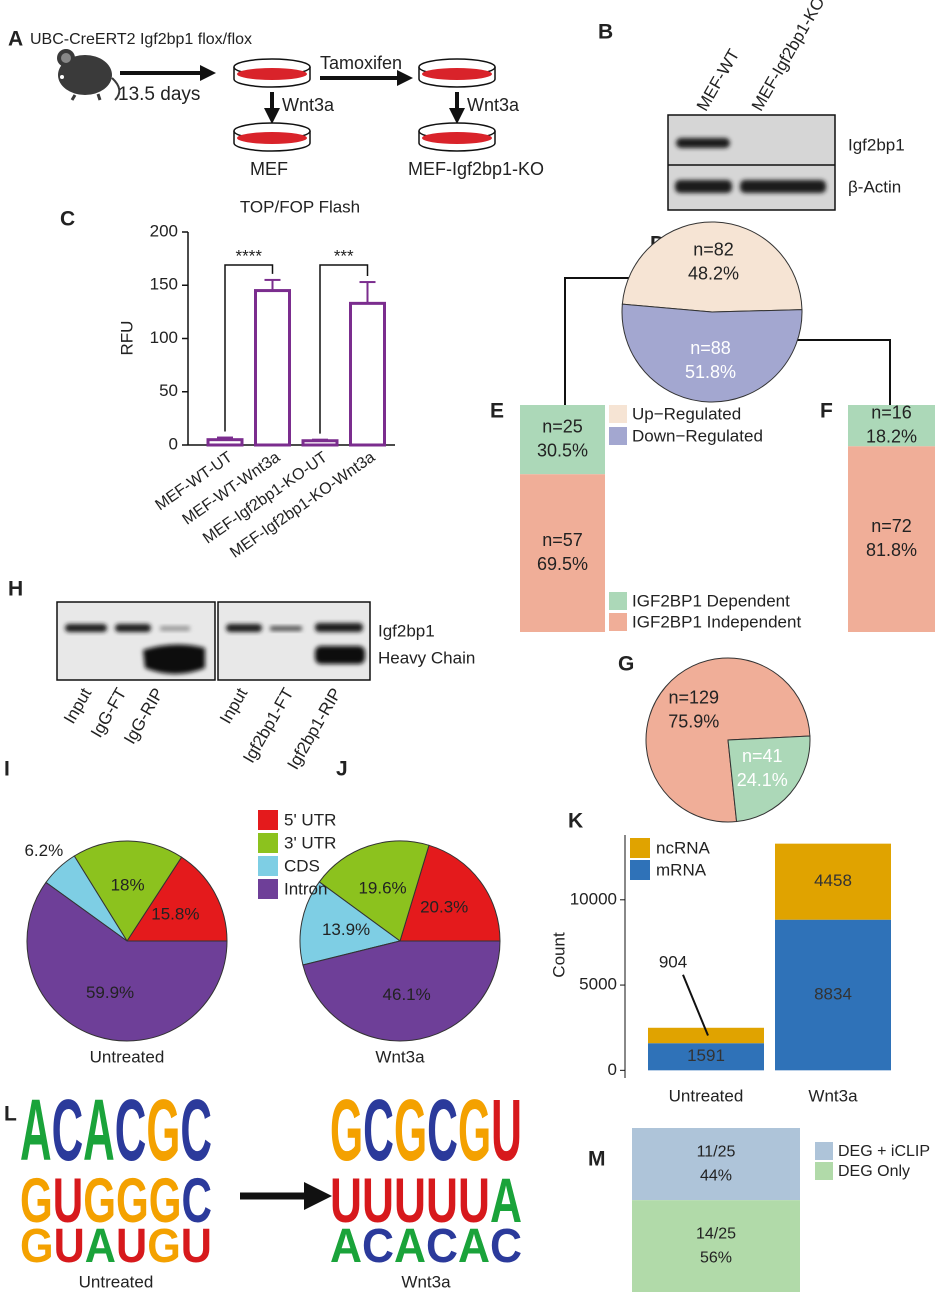  Describe the element at coordinates (7, 769) in the screenshot. I see `panel-label: I` at that location.